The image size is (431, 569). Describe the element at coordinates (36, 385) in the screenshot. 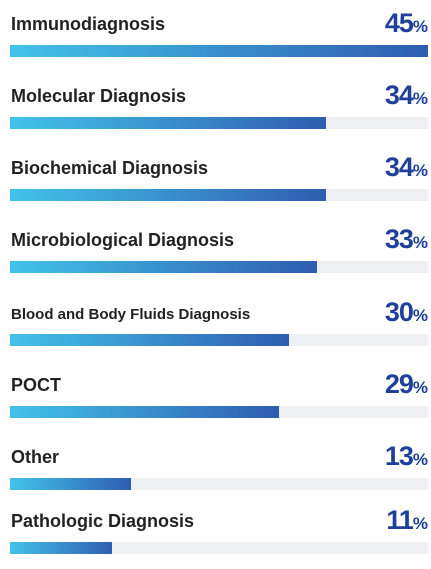

I see `category-label: POCT` at that location.